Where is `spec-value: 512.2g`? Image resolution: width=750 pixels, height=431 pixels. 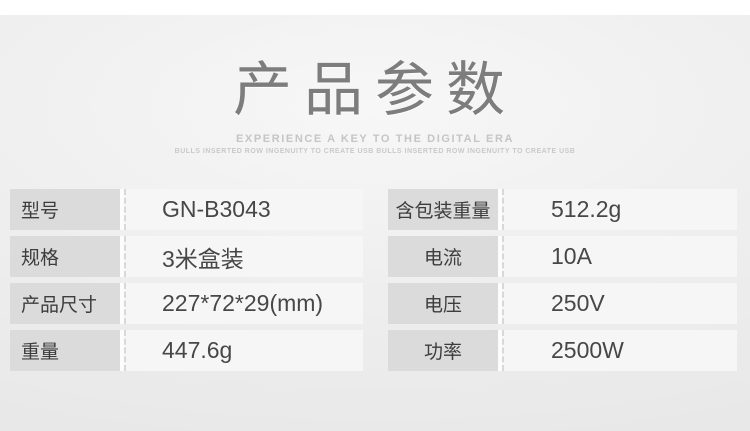
spec-value: 512.2g is located at coordinates (619, 209).